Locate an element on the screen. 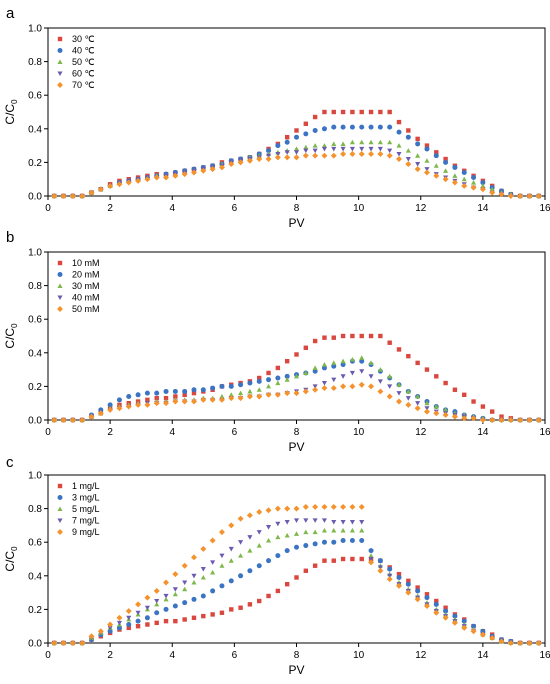 This screenshot has height=684, width=550. x-tick-label: 16 is located at coordinates (544, 655).